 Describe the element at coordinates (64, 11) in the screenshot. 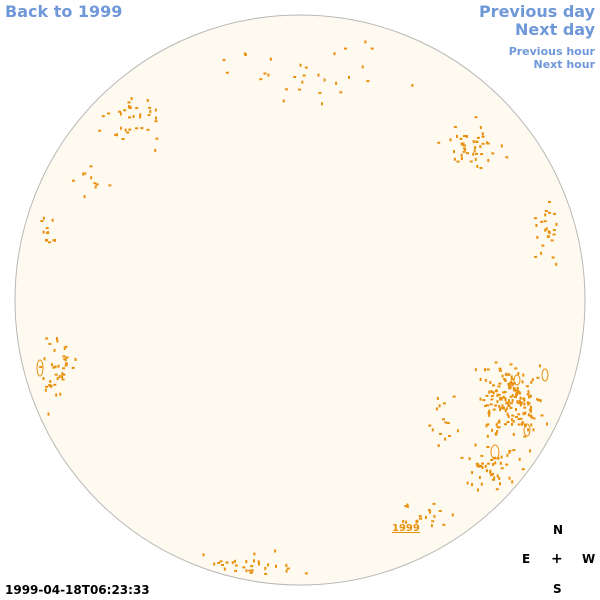

I see `back-to-year-link: Back to 1999` at that location.